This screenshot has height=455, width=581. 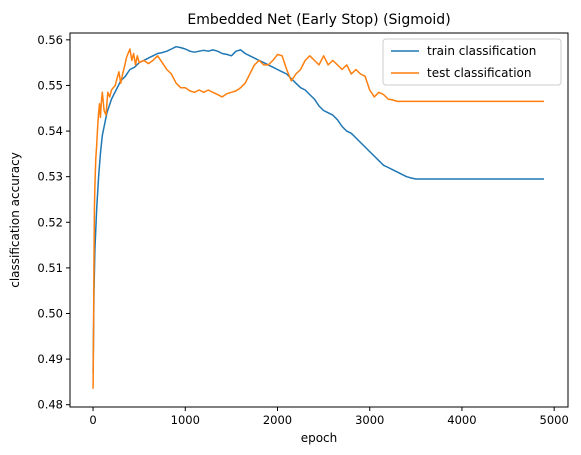 What do you see at coordinates (319, 438) in the screenshot?
I see `x-axis-label: epoch` at bounding box center [319, 438].